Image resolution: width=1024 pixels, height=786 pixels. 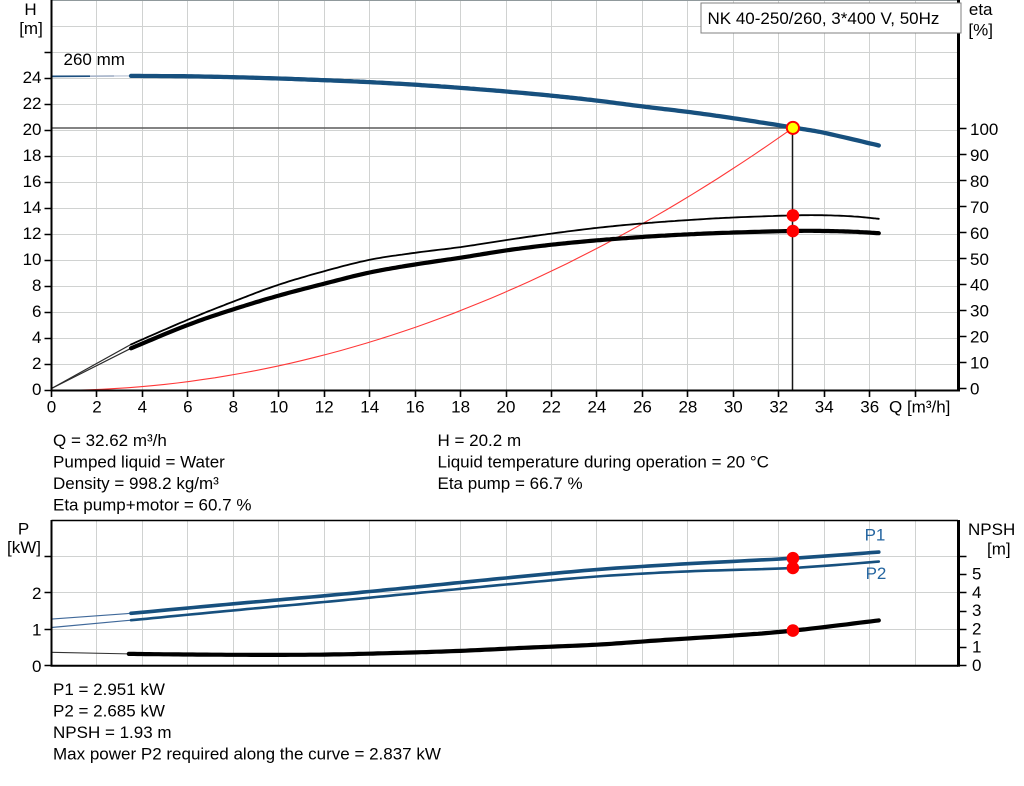 I want to click on svg-text: [kW], so click(x=24, y=547).